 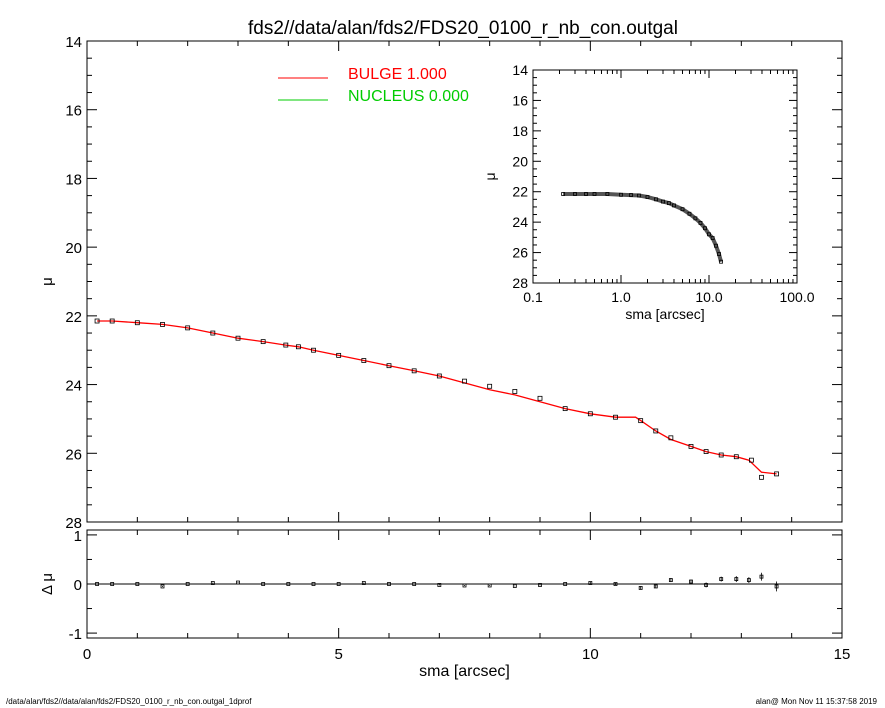 What do you see at coordinates (464, 671) in the screenshot?
I see `x-axis-label: sma [arcsec]` at bounding box center [464, 671].